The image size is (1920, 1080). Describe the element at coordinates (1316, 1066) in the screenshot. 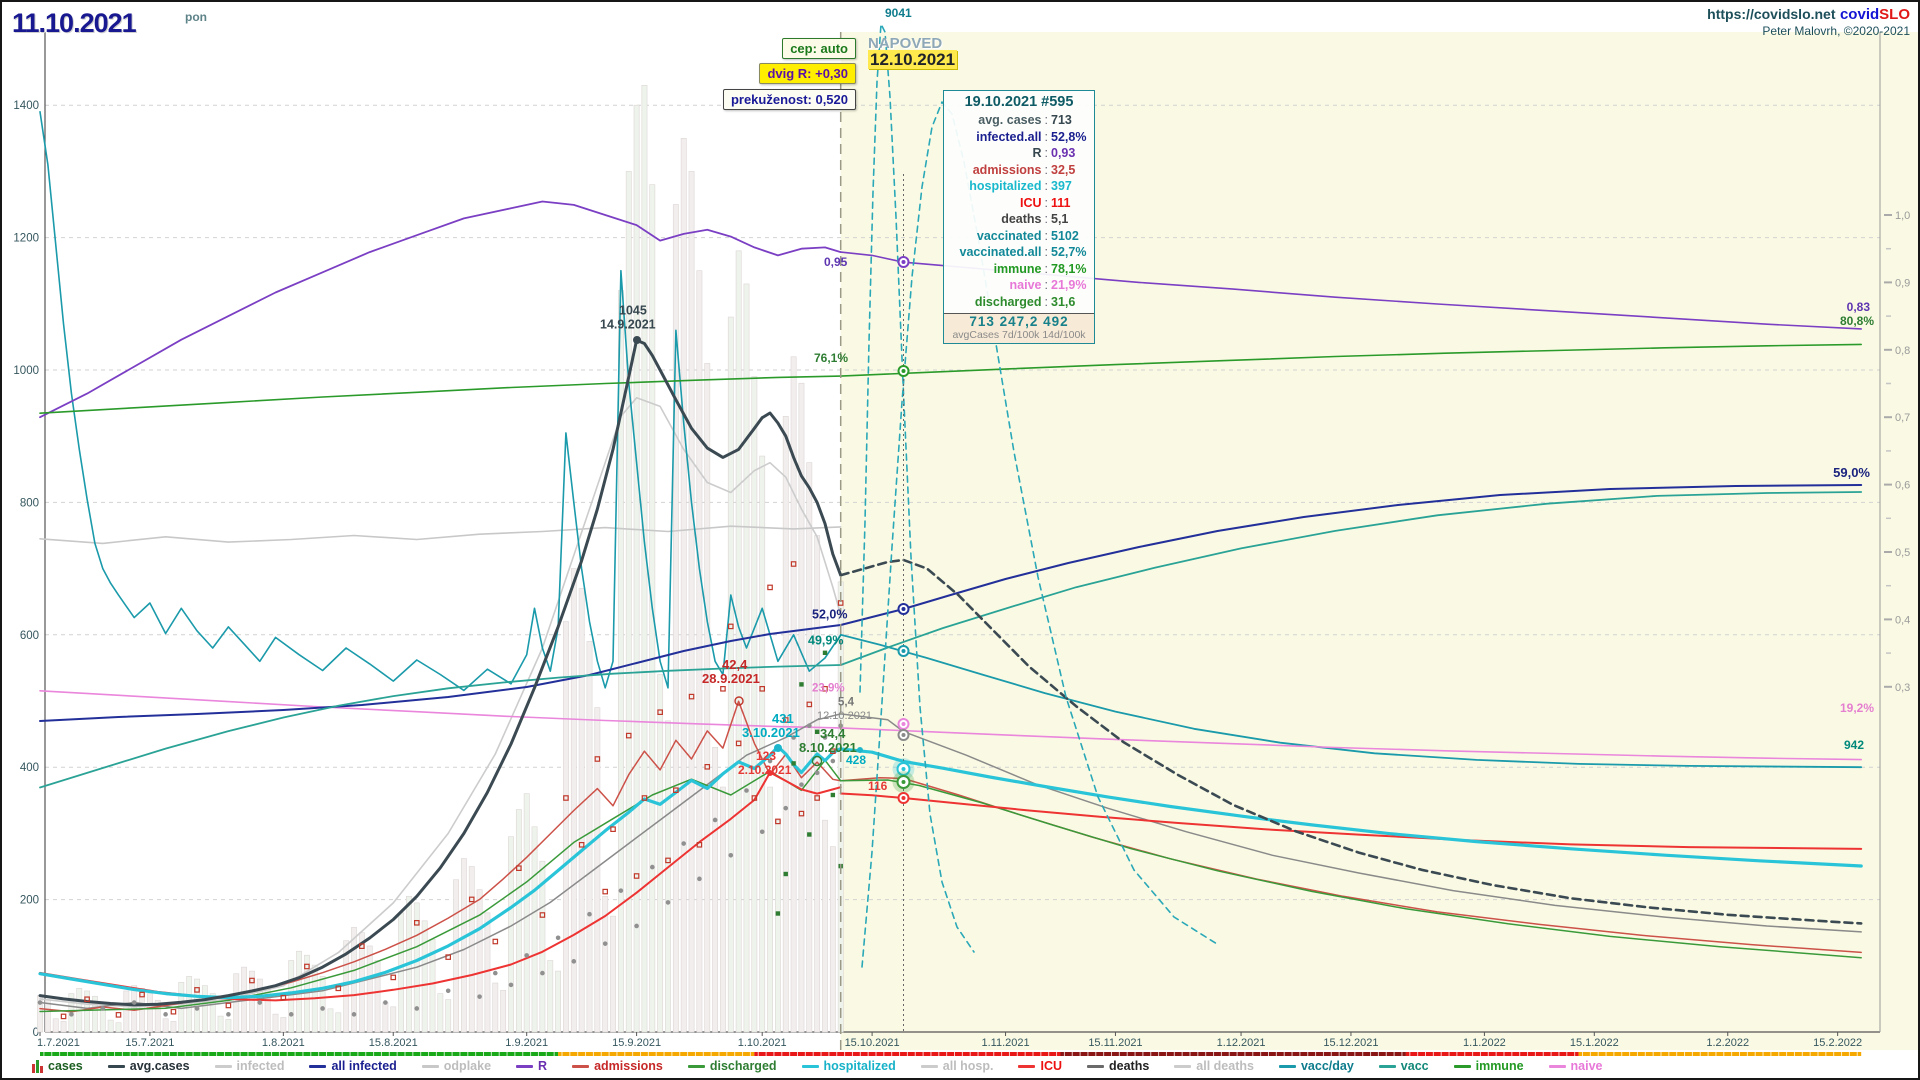

I see `legend-item-vacc-day: vacc/day` at that location.